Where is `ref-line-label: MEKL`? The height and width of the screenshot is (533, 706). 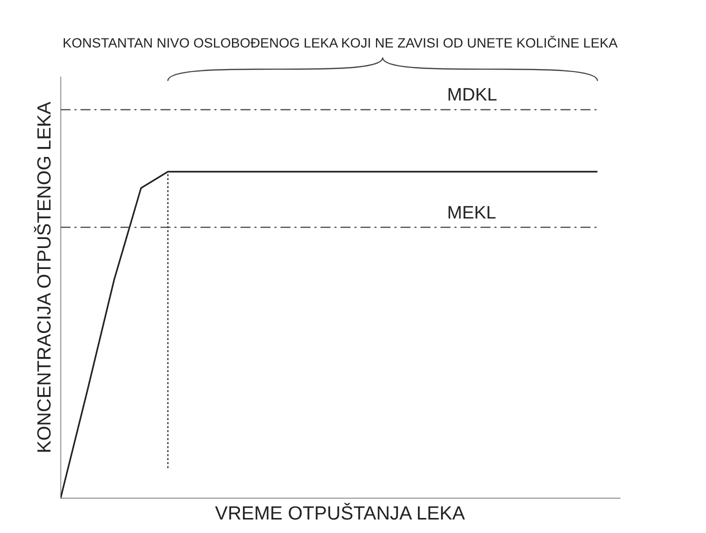 ref-line-label: MEKL is located at coordinates (471, 212).